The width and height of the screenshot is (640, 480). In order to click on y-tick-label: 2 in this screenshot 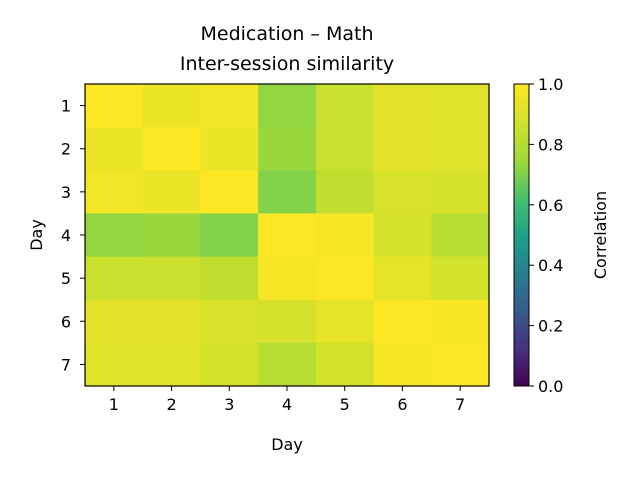, I will do `click(66, 149)`.